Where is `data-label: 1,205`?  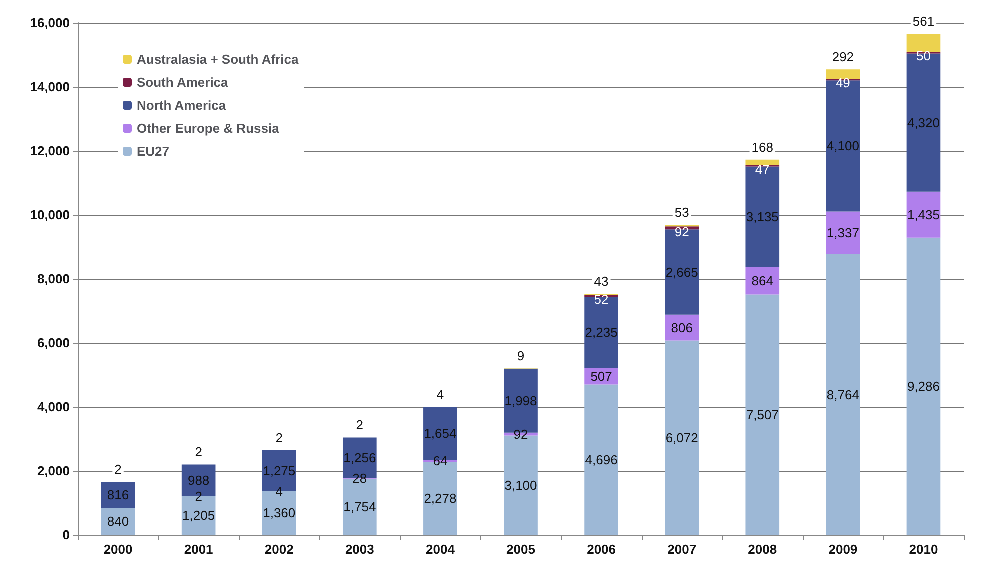 data-label: 1,205 is located at coordinates (199, 516).